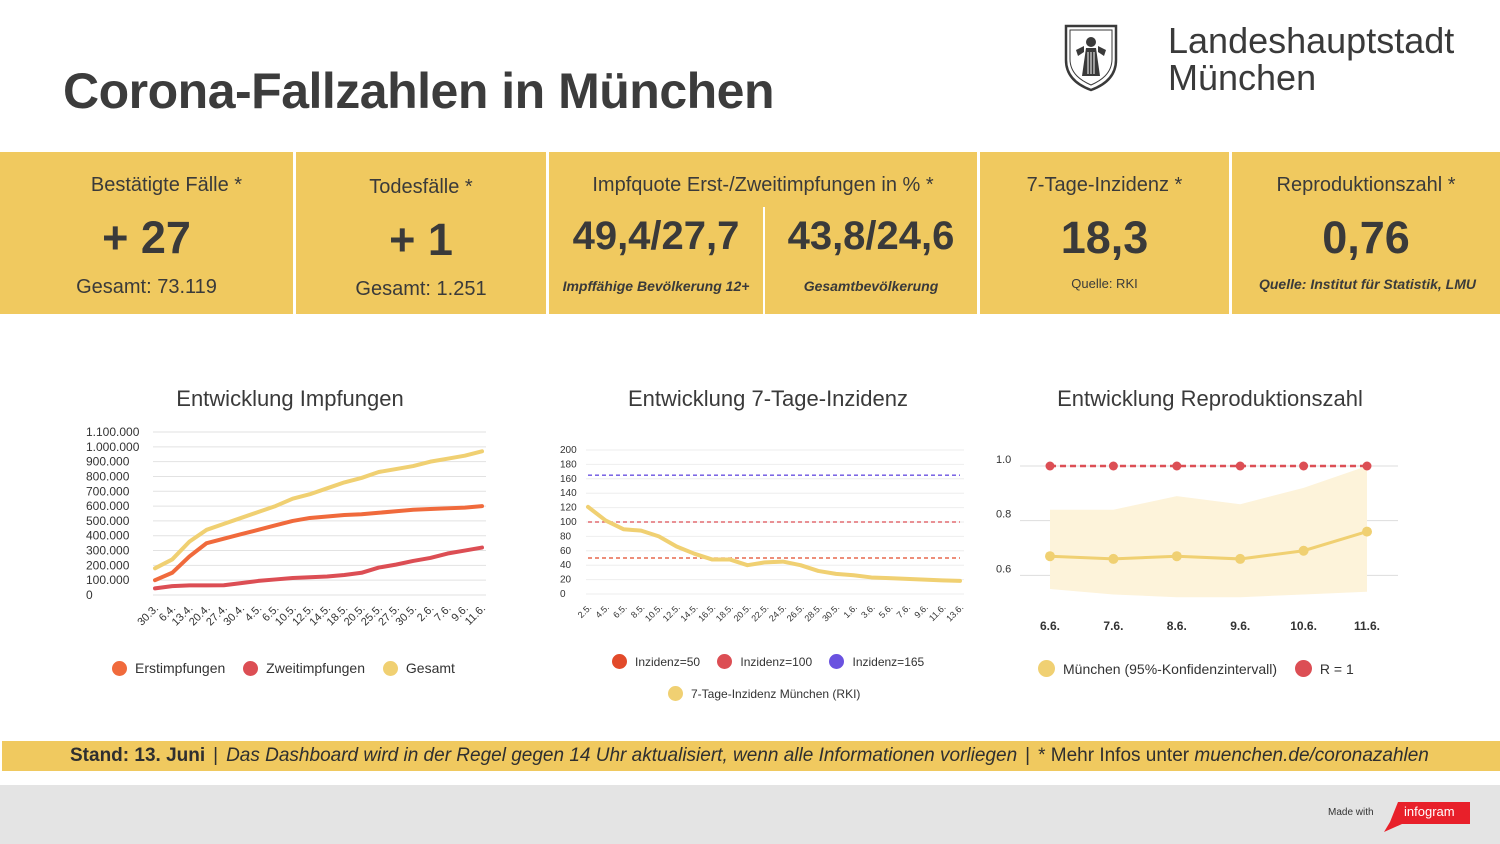 The height and width of the screenshot is (844, 1500). Describe the element at coordinates (1157, 668) in the screenshot. I see `legend-item-munich-ci: München (95%-Konfidenzintervall)` at that location.